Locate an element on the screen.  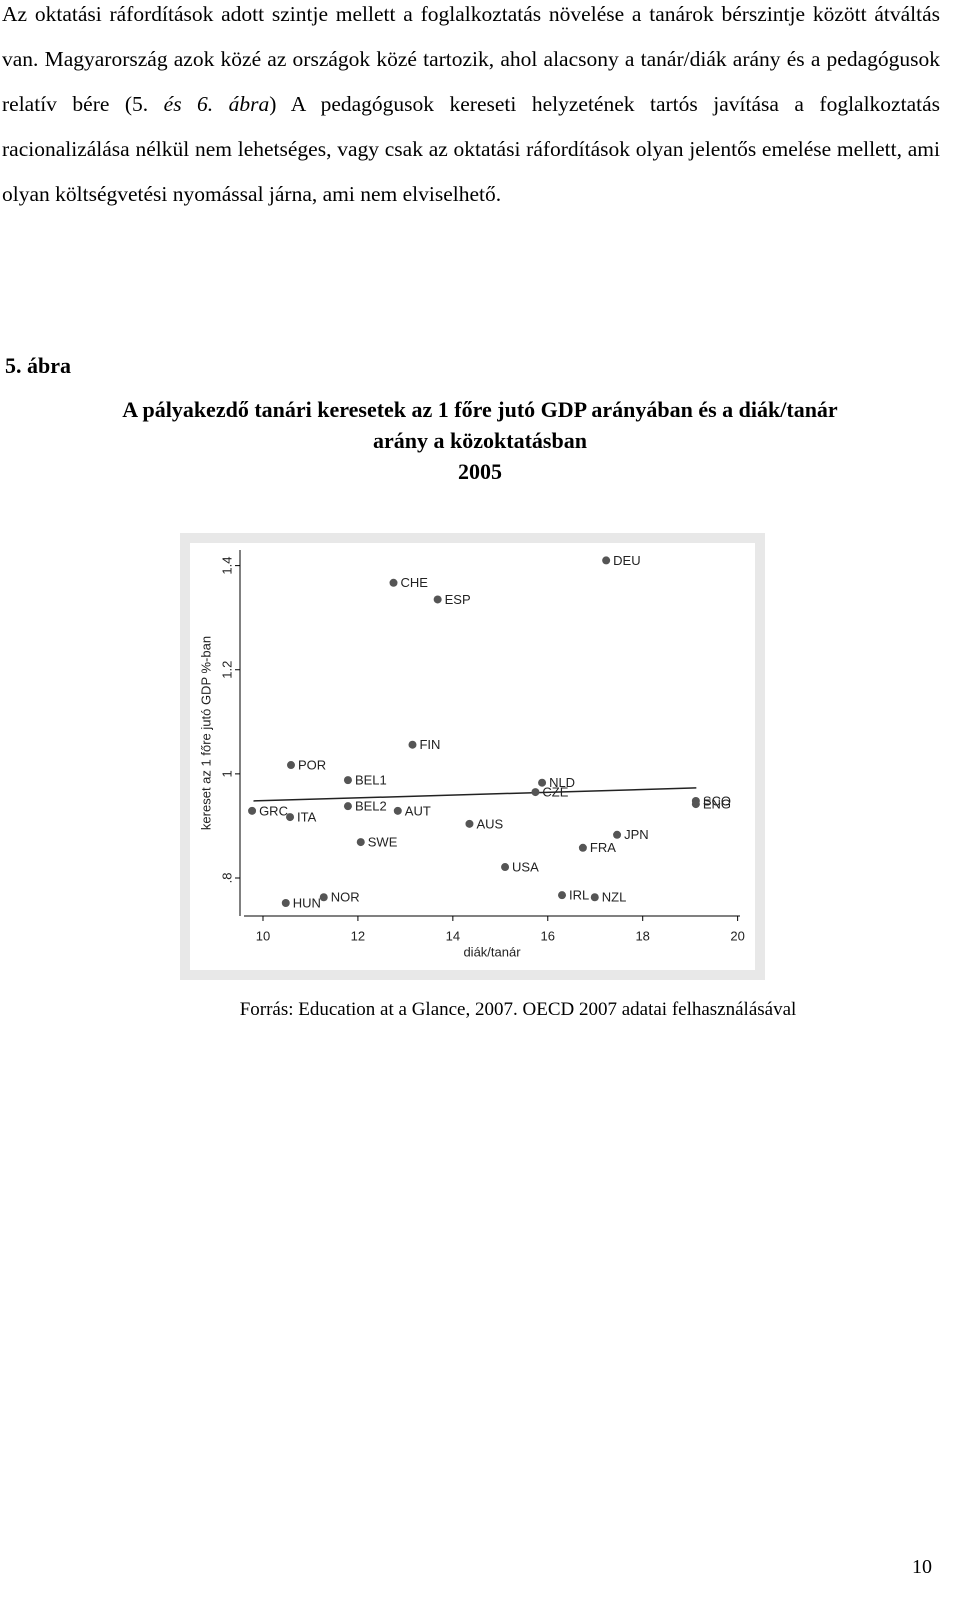
y-axis-title: kereset az 1 főre jutó GDP %-ban is located at coordinates (205, 733).